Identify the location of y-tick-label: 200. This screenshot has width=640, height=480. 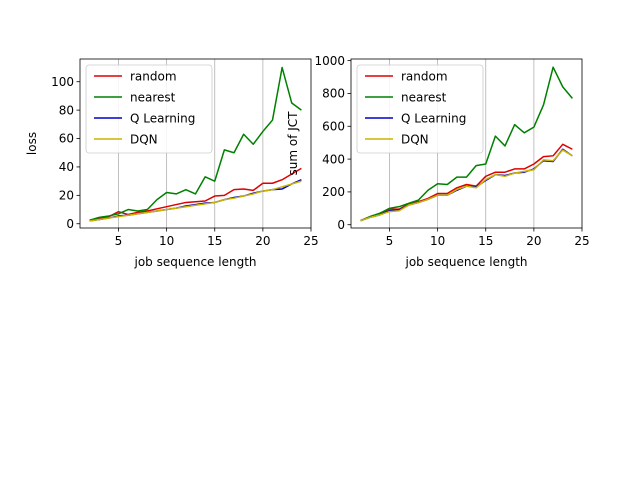
(333, 192).